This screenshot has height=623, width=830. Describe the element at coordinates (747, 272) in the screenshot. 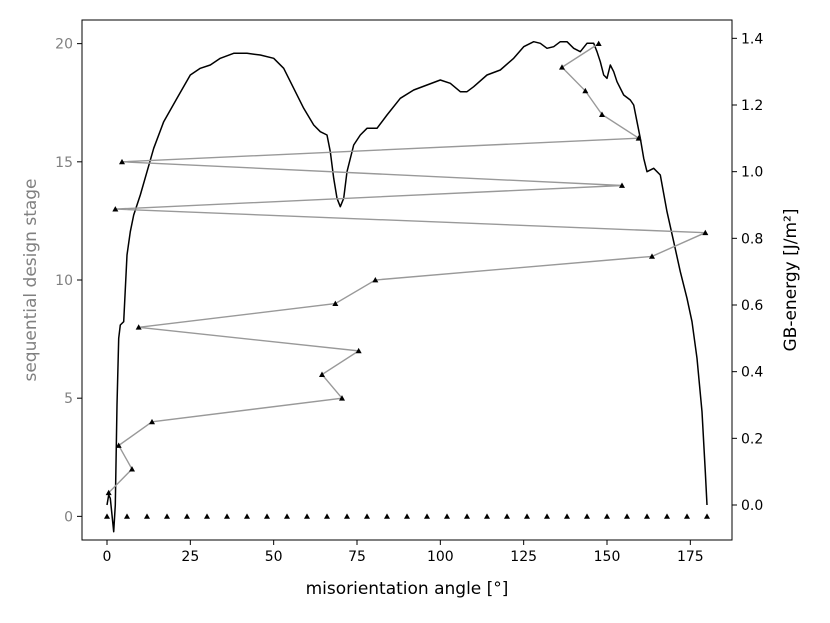

I see `right-y-axis-ticks: 0.0 0.2 0.4 0.6 0.8 1.0 1.2 1.4` at that location.